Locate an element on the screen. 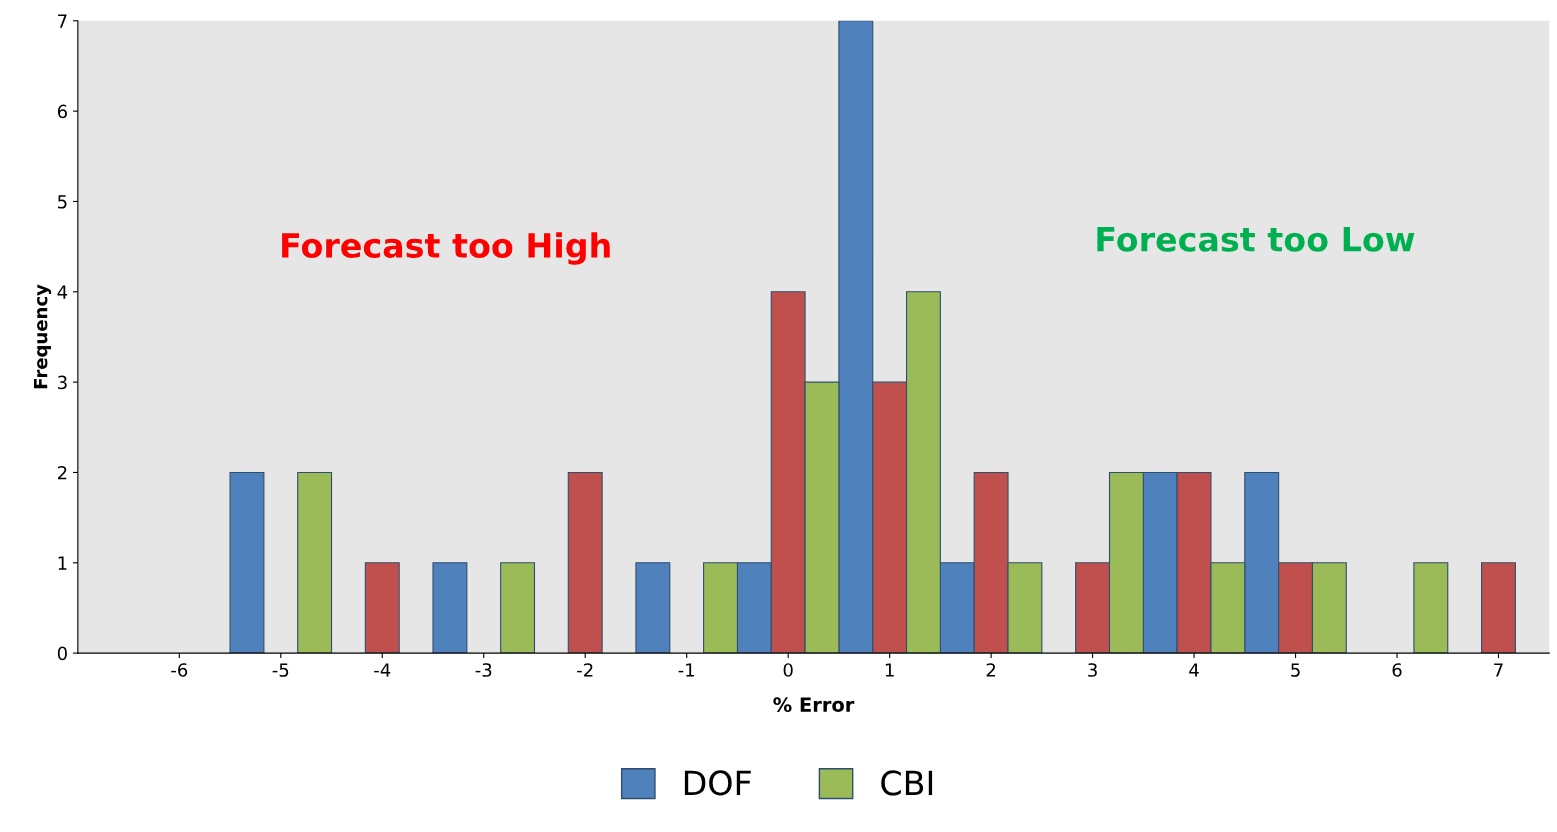 The image size is (1557, 832). x-tick-label: 7 is located at coordinates (1498, 670).